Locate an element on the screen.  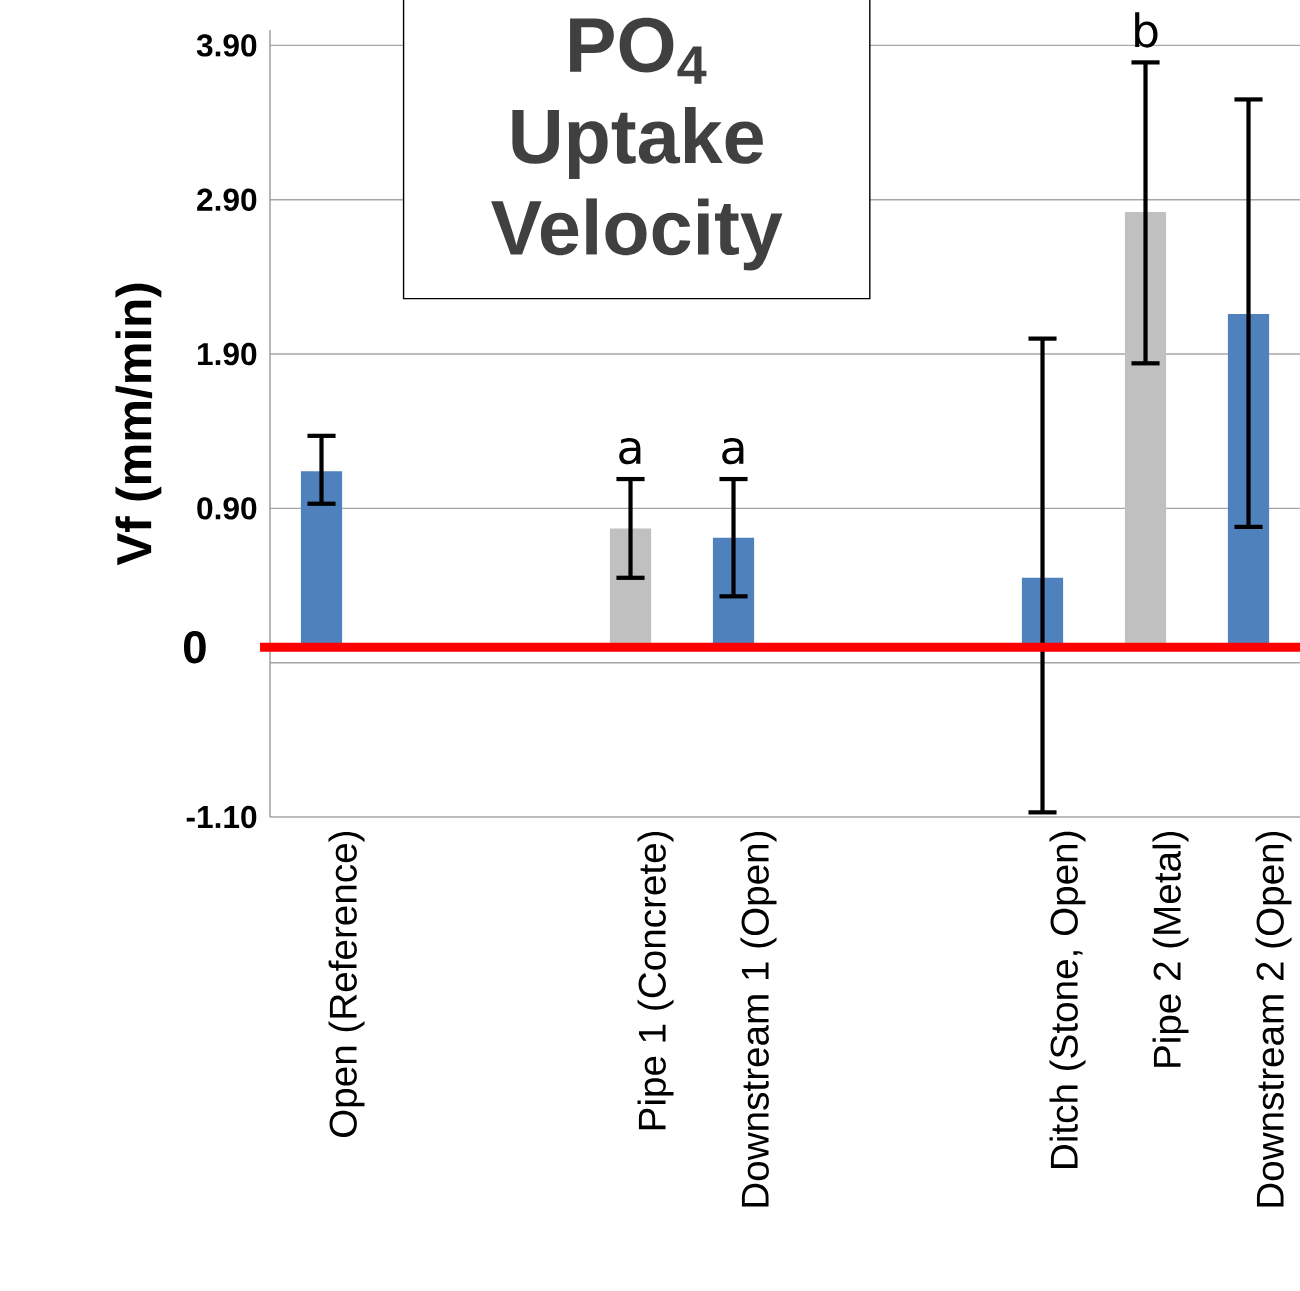
text: PO$_{4}$ Uptake Velocity is located at coordinates (637, 144).